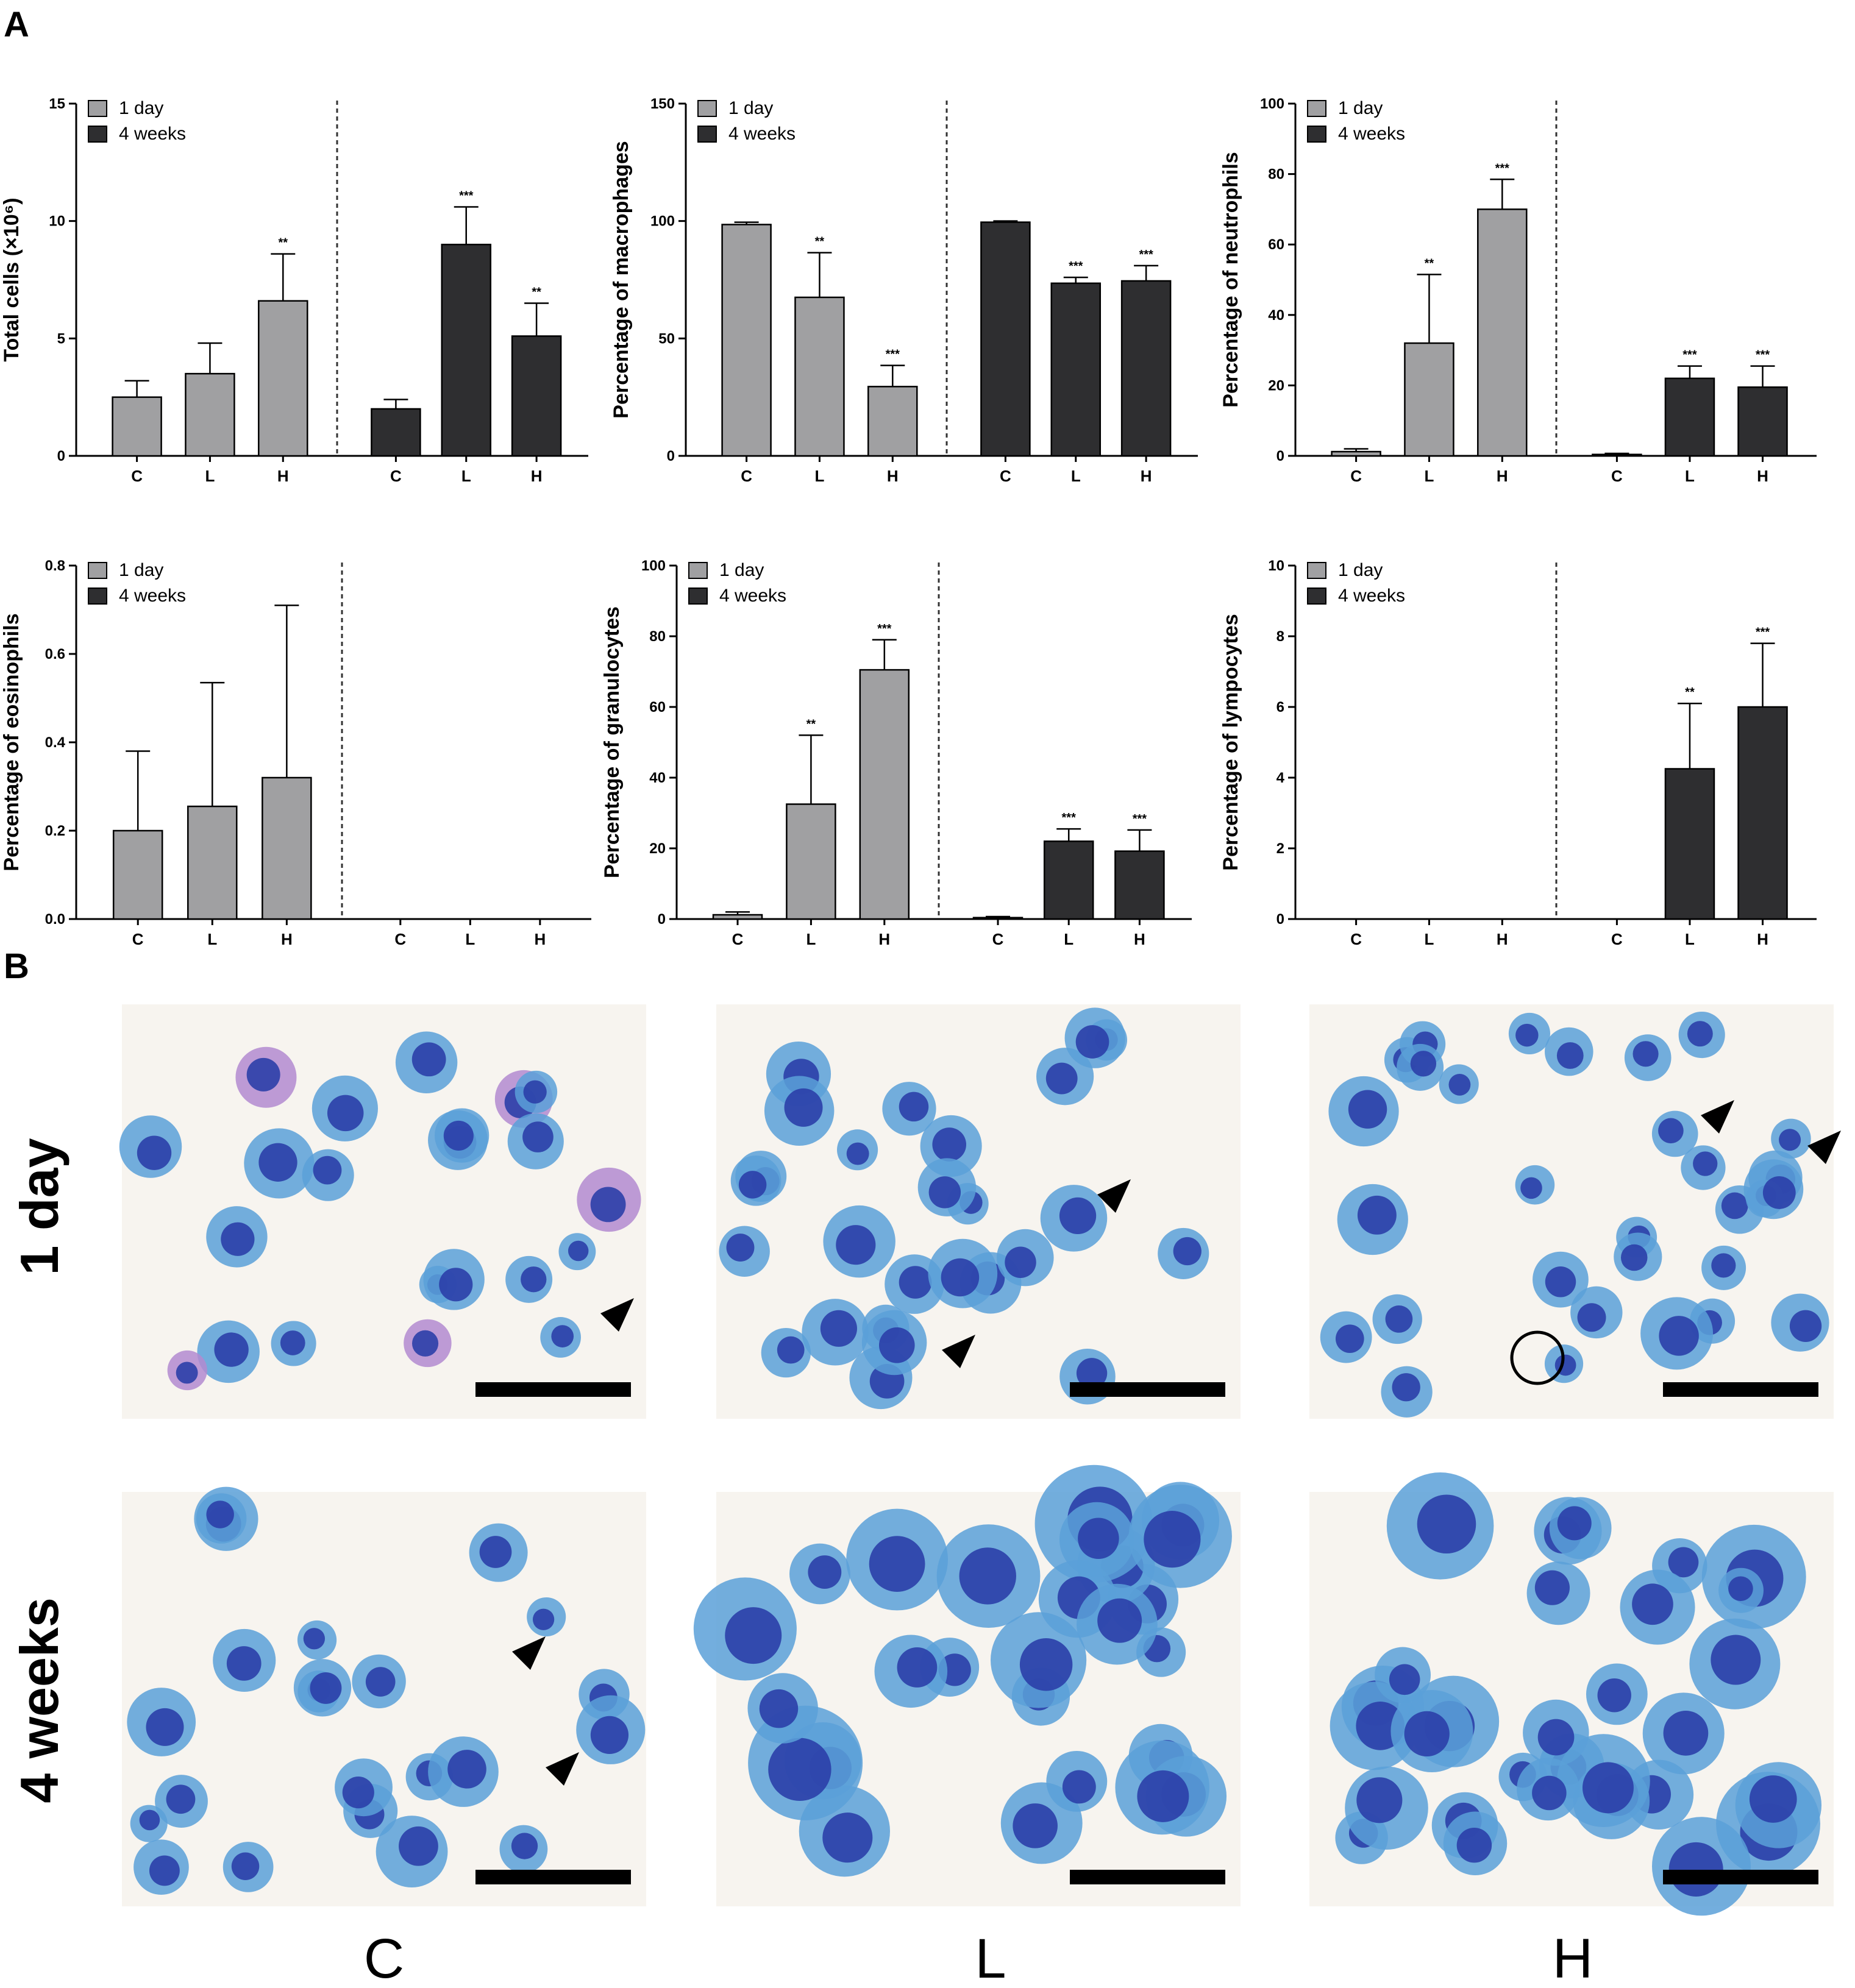  What do you see at coordinates (1276, 566) in the screenshot?
I see `y-tick-label: 10` at bounding box center [1276, 566].